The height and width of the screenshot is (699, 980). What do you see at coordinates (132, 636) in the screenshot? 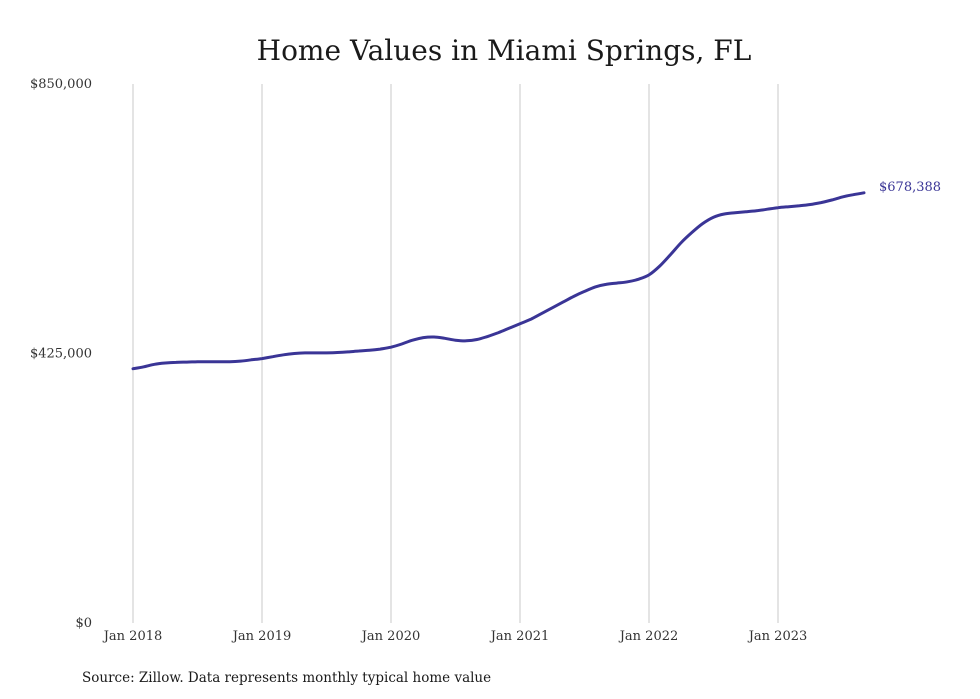
I see `x-tick-label: Jan 2018` at bounding box center [132, 636].